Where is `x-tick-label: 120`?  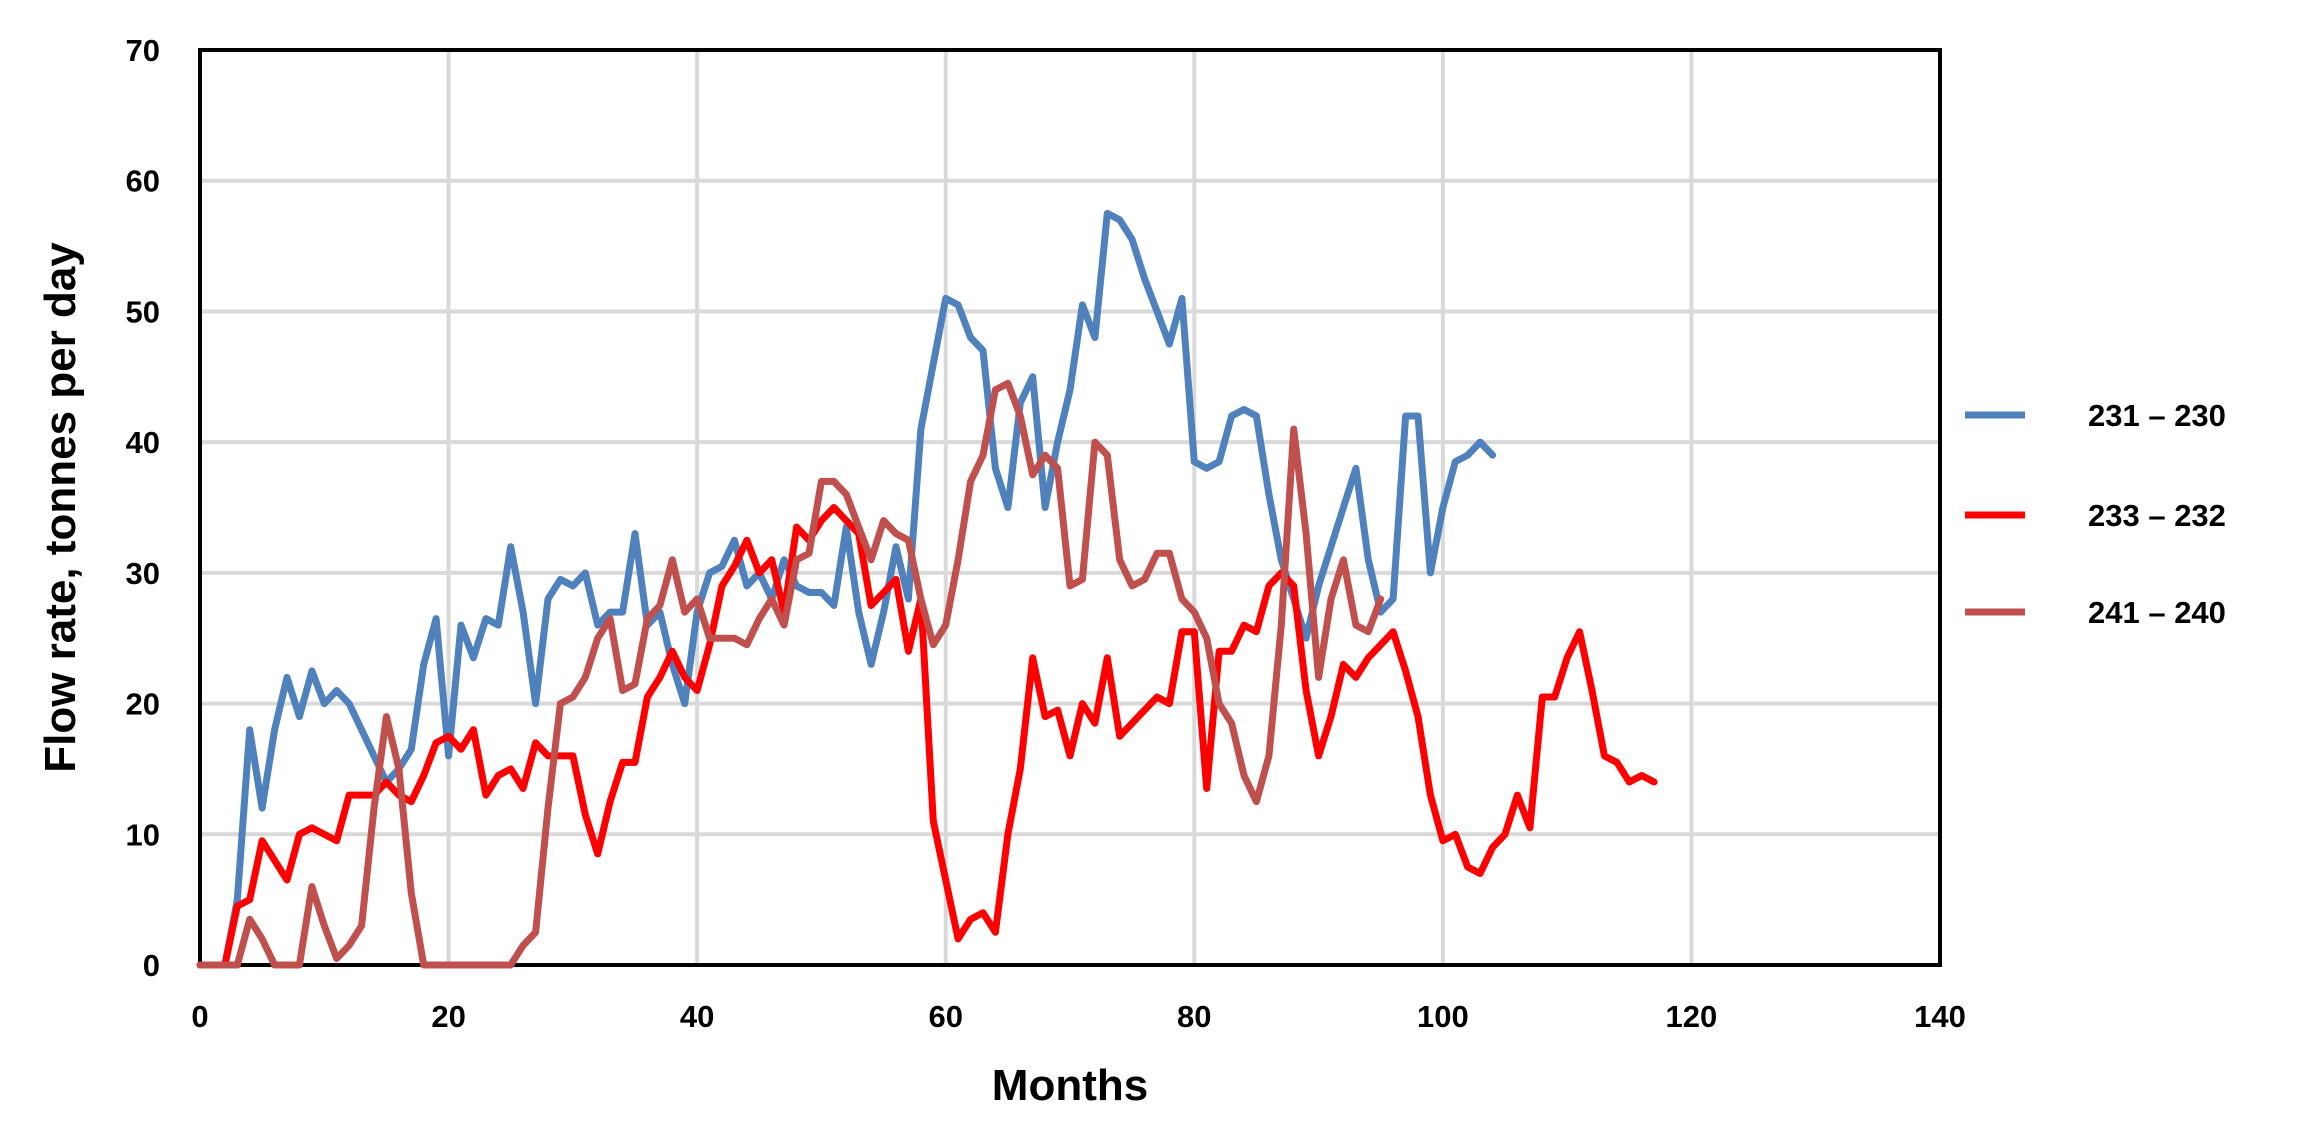 x-tick-label: 120 is located at coordinates (1692, 1016).